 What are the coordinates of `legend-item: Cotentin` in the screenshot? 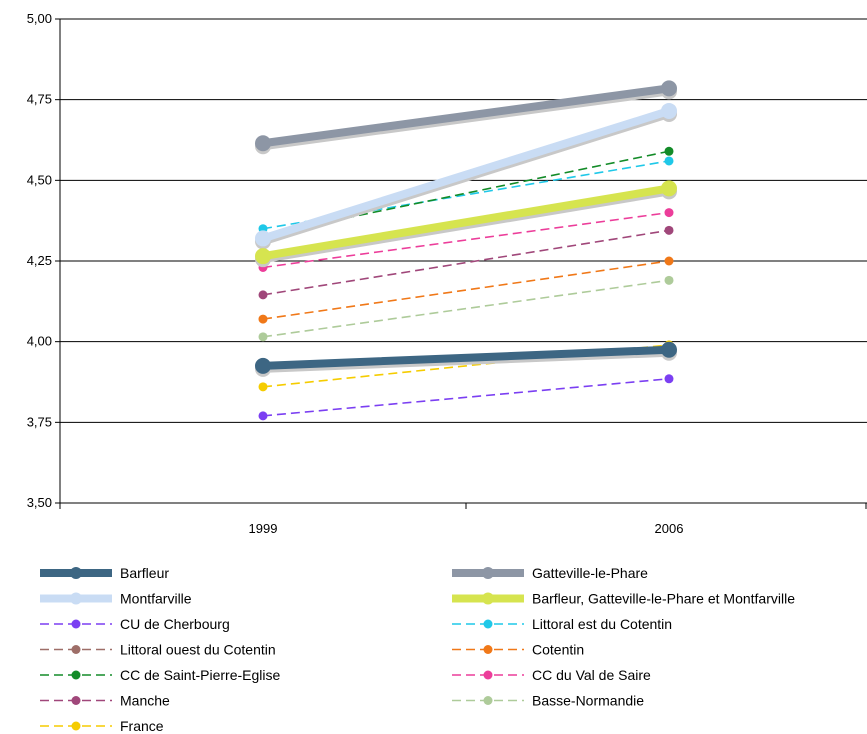 It's located at (518, 650).